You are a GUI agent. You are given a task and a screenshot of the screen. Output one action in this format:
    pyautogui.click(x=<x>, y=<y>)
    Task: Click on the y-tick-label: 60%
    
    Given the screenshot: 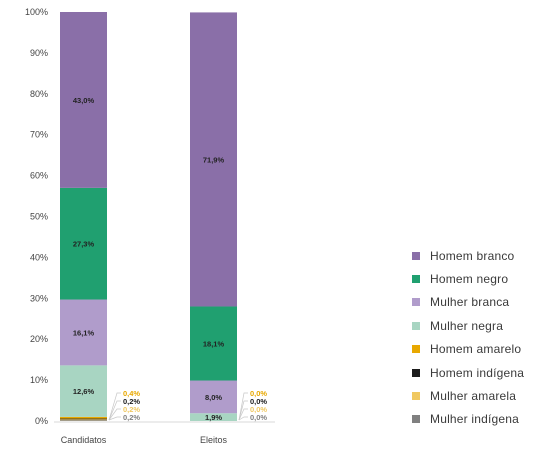 What is the action you would take?
    pyautogui.click(x=39, y=176)
    